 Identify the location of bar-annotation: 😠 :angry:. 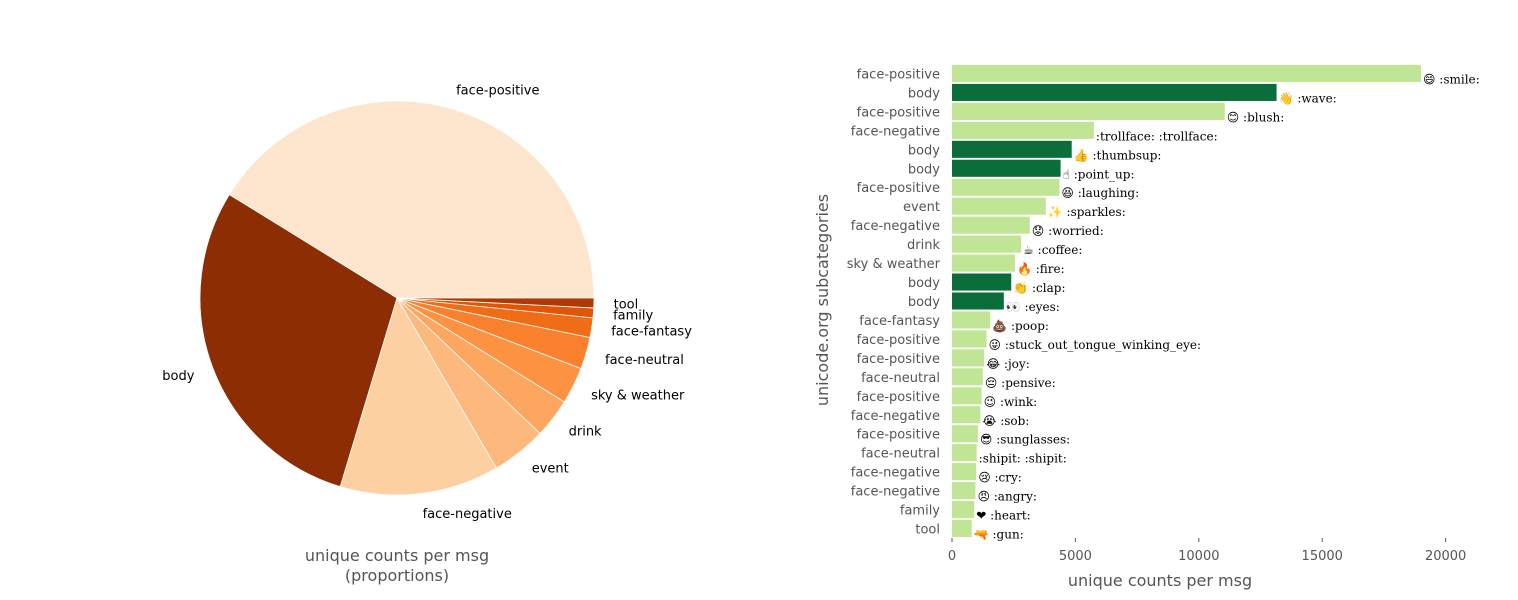
(1007, 497).